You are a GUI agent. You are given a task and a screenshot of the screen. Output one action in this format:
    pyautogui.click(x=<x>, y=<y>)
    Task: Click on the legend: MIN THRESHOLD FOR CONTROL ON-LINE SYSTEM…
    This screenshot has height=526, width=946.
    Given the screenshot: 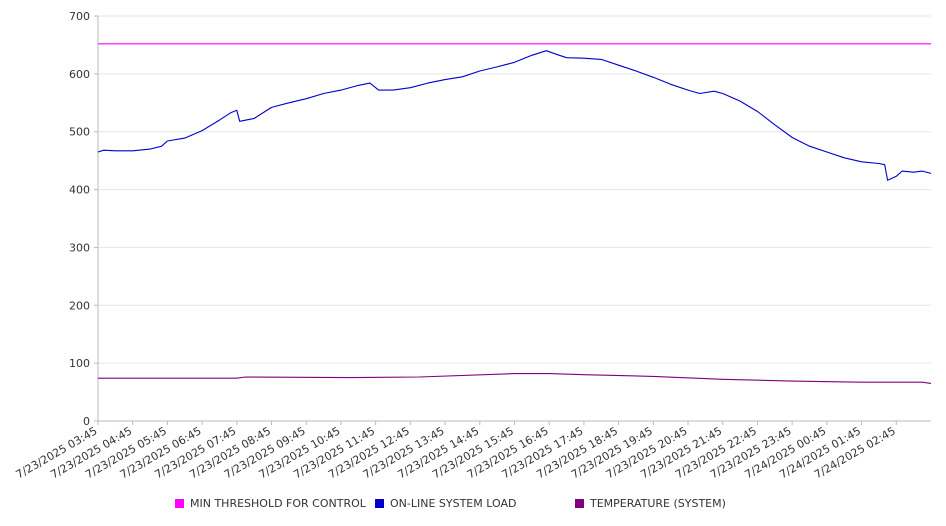 What is the action you would take?
    pyautogui.click(x=473, y=506)
    